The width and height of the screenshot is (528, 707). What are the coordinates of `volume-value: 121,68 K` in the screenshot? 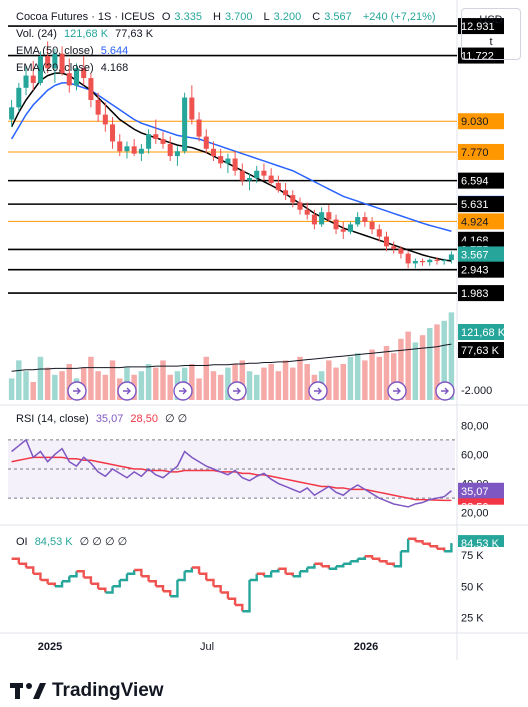 It's located at (86, 34).